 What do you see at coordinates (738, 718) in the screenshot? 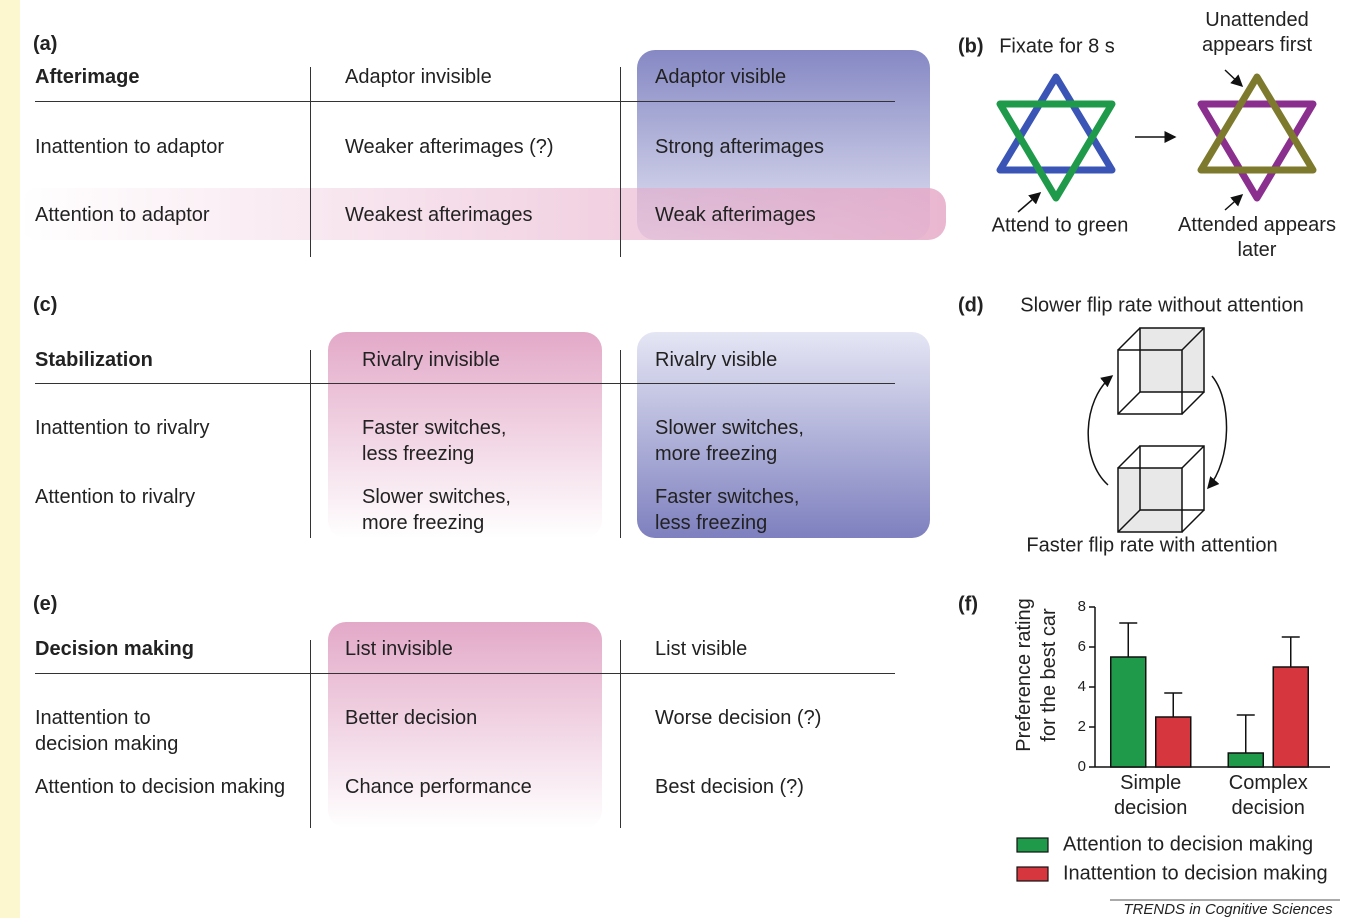
I see `table-cell: Worse decision (?)` at bounding box center [738, 718].